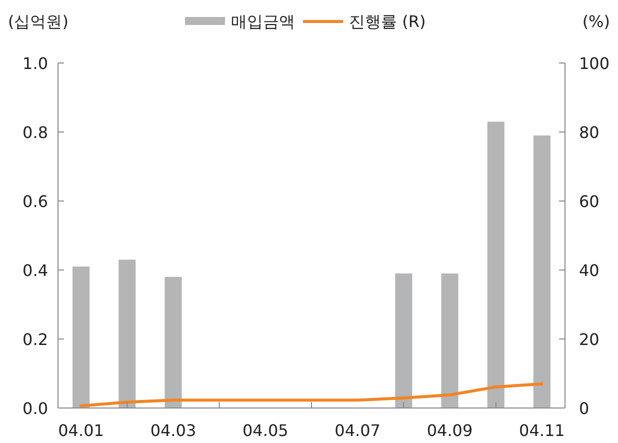 The width and height of the screenshot is (618, 443). What do you see at coordinates (35, 339) in the screenshot?
I see `y-tick-label: 0.2` at bounding box center [35, 339].